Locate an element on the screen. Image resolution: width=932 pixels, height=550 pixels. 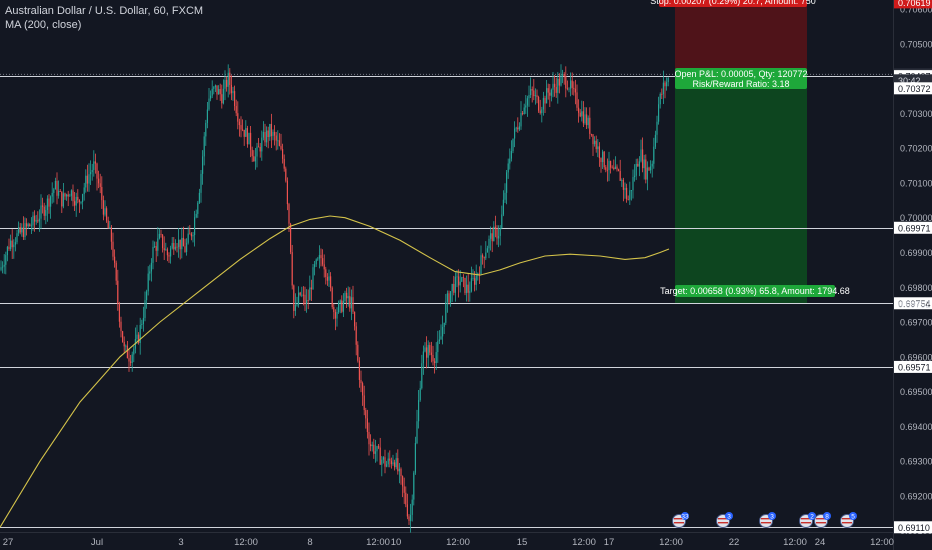
indicator-label: MA (200, close) is located at coordinates (43, 25).